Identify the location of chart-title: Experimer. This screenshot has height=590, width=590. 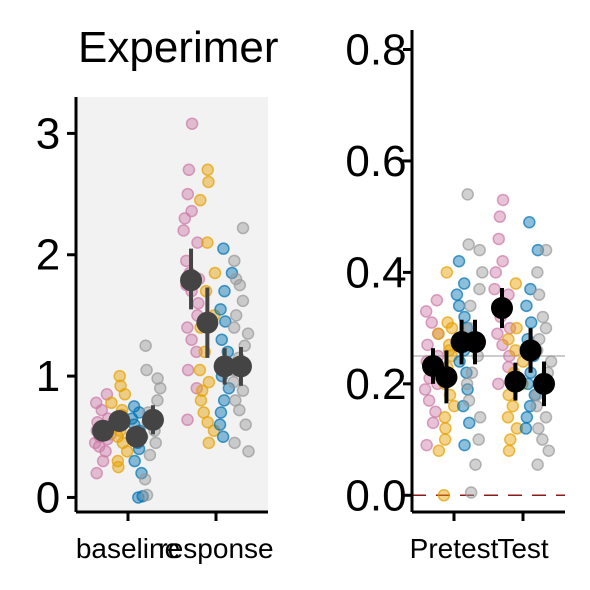
(178, 47).